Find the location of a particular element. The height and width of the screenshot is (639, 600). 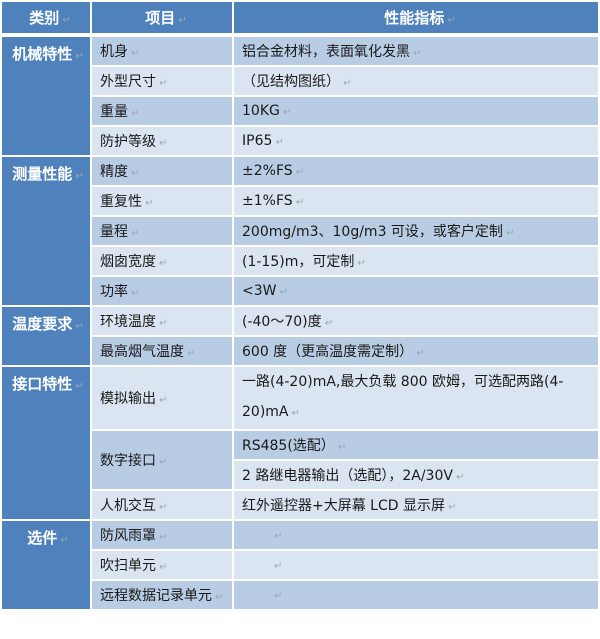

item-cell: 远程数据记录单元 is located at coordinates (162, 595).